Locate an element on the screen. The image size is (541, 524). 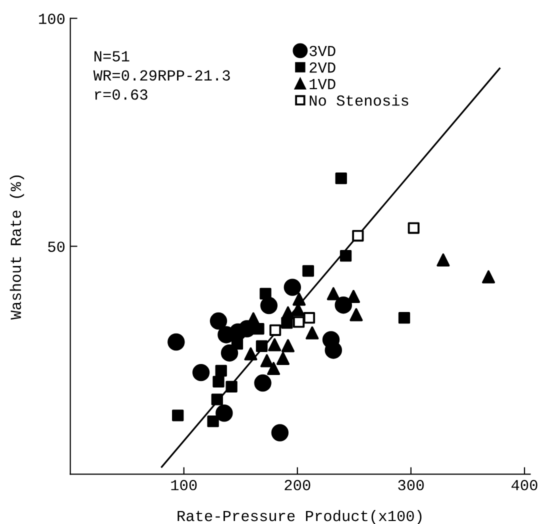
legend-label: 1VD is located at coordinates (323, 84).